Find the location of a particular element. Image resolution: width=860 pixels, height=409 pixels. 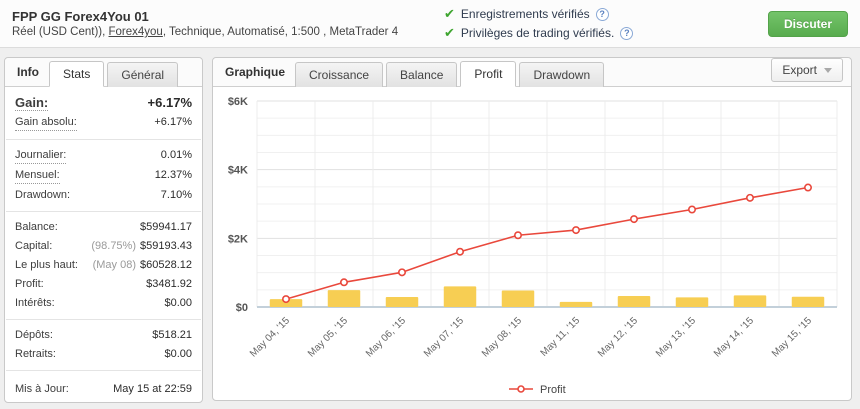

daily-value: 0.01% is located at coordinates (176, 155).